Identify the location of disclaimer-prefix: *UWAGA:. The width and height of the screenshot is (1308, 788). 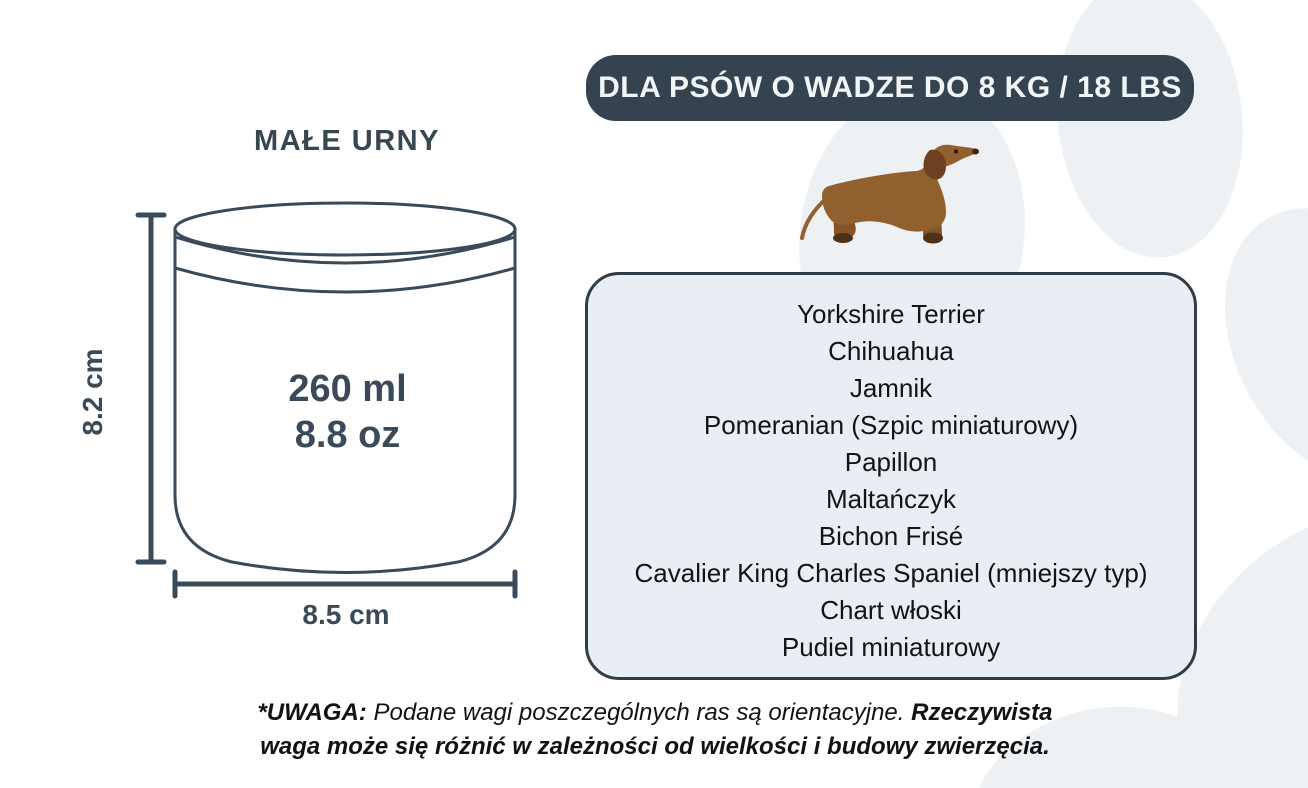
(312, 712).